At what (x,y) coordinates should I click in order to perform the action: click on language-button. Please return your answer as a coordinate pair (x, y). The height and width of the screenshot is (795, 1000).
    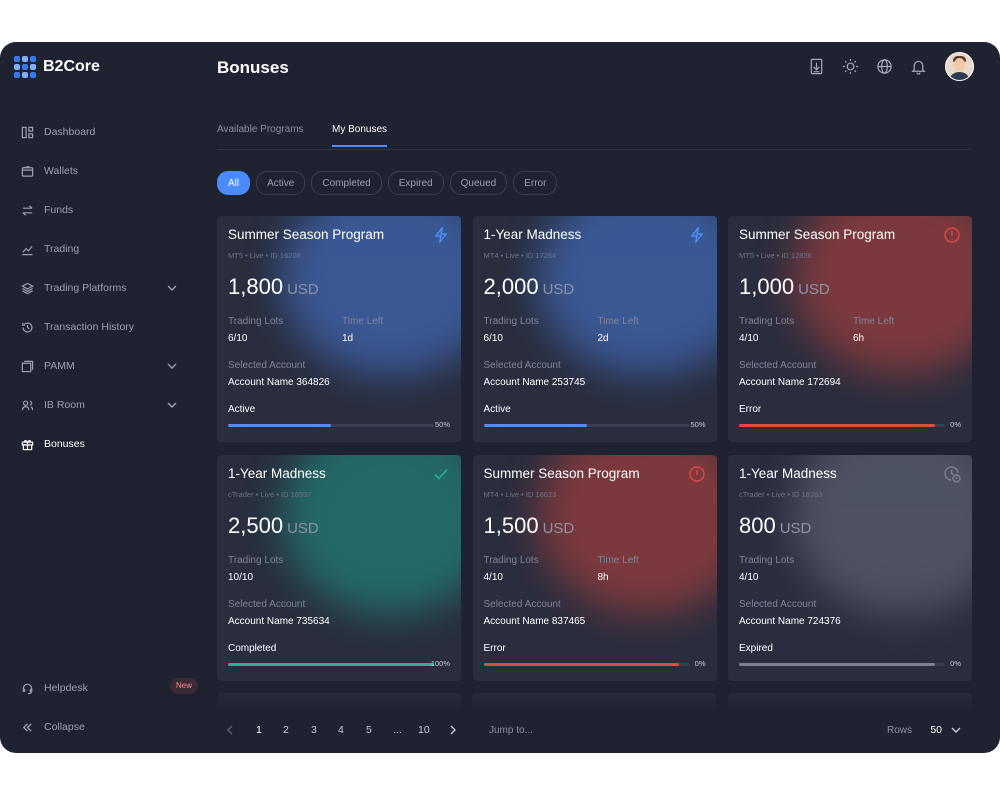
    Looking at the image, I should click on (884, 67).